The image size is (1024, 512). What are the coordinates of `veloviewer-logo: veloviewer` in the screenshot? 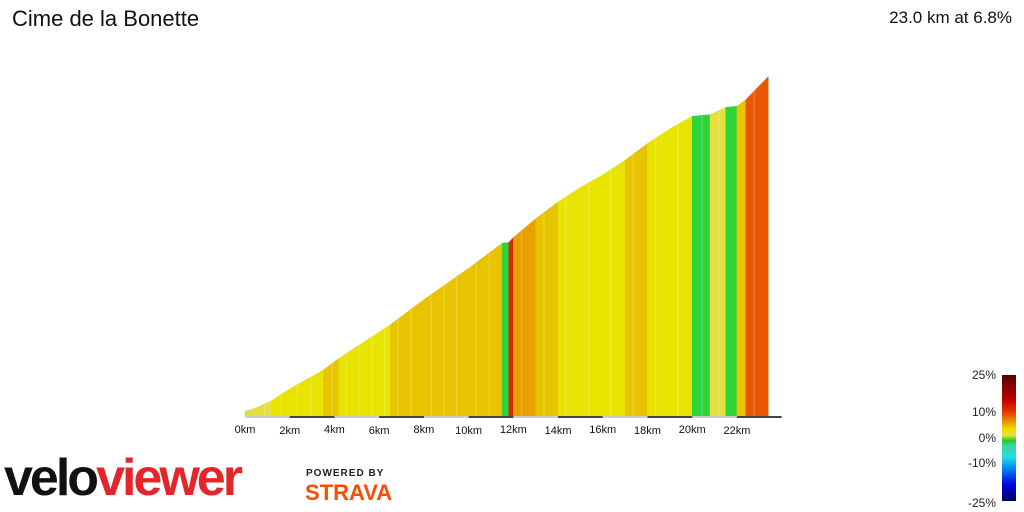 It's located at (123, 478).